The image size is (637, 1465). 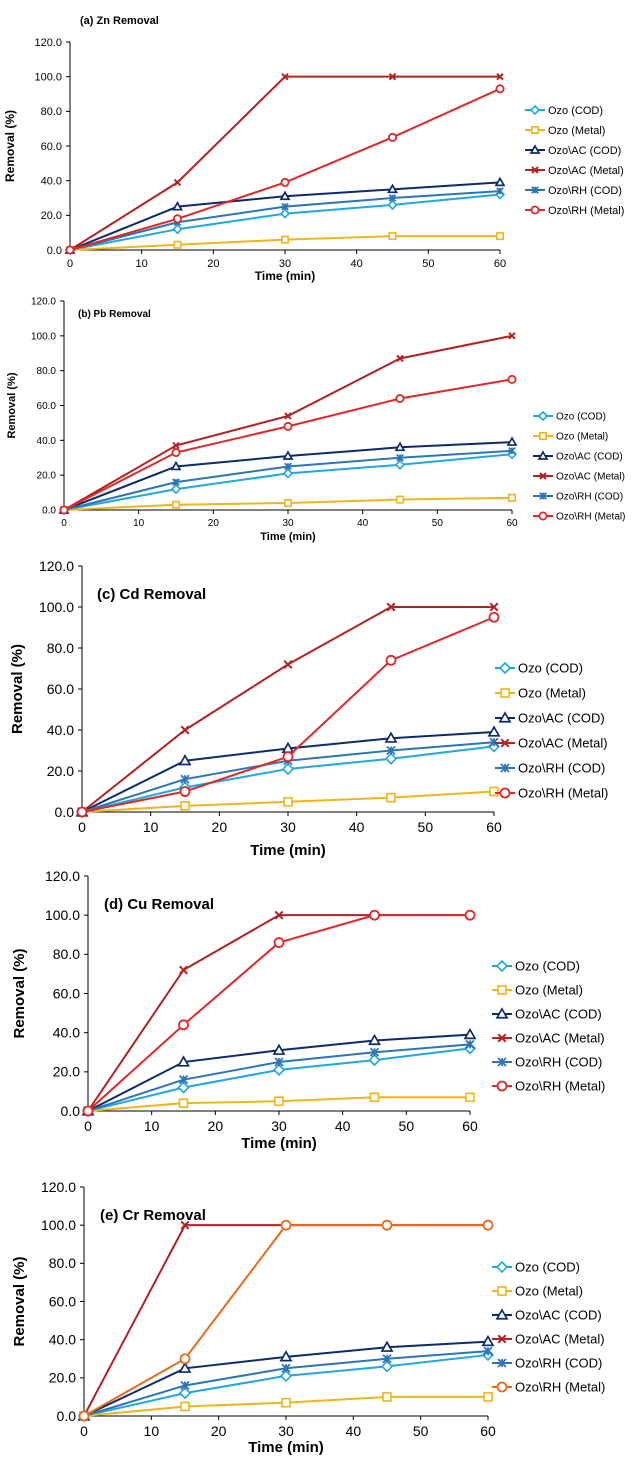 I want to click on x-tick-label: 10, so click(x=151, y=827).